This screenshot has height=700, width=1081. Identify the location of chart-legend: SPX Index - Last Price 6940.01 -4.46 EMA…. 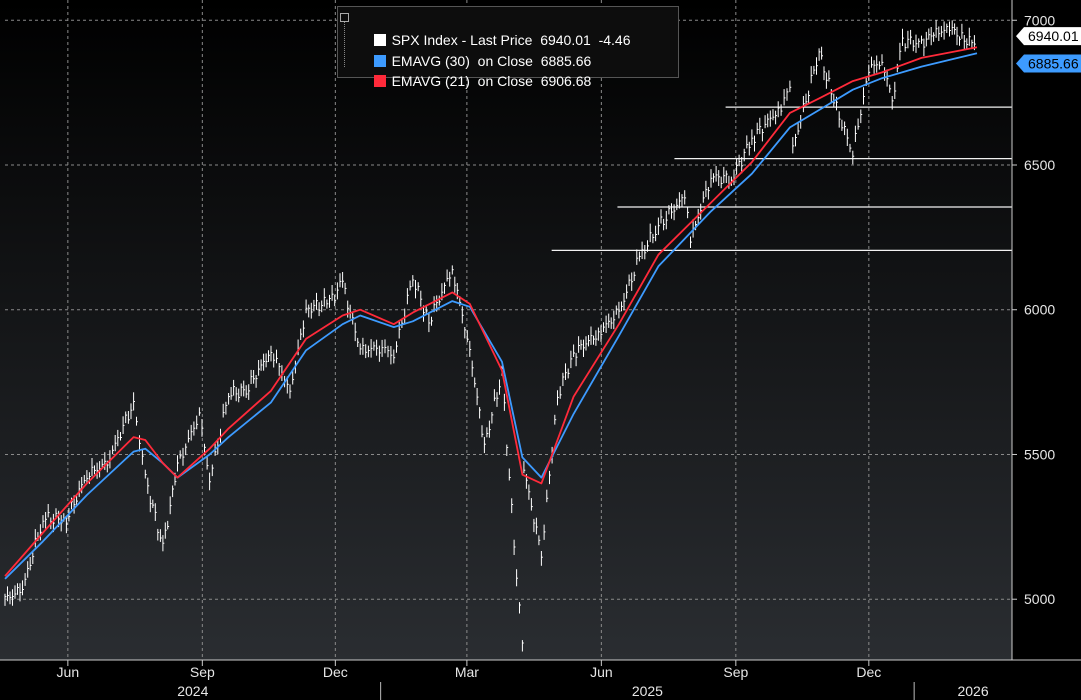
(508, 47).